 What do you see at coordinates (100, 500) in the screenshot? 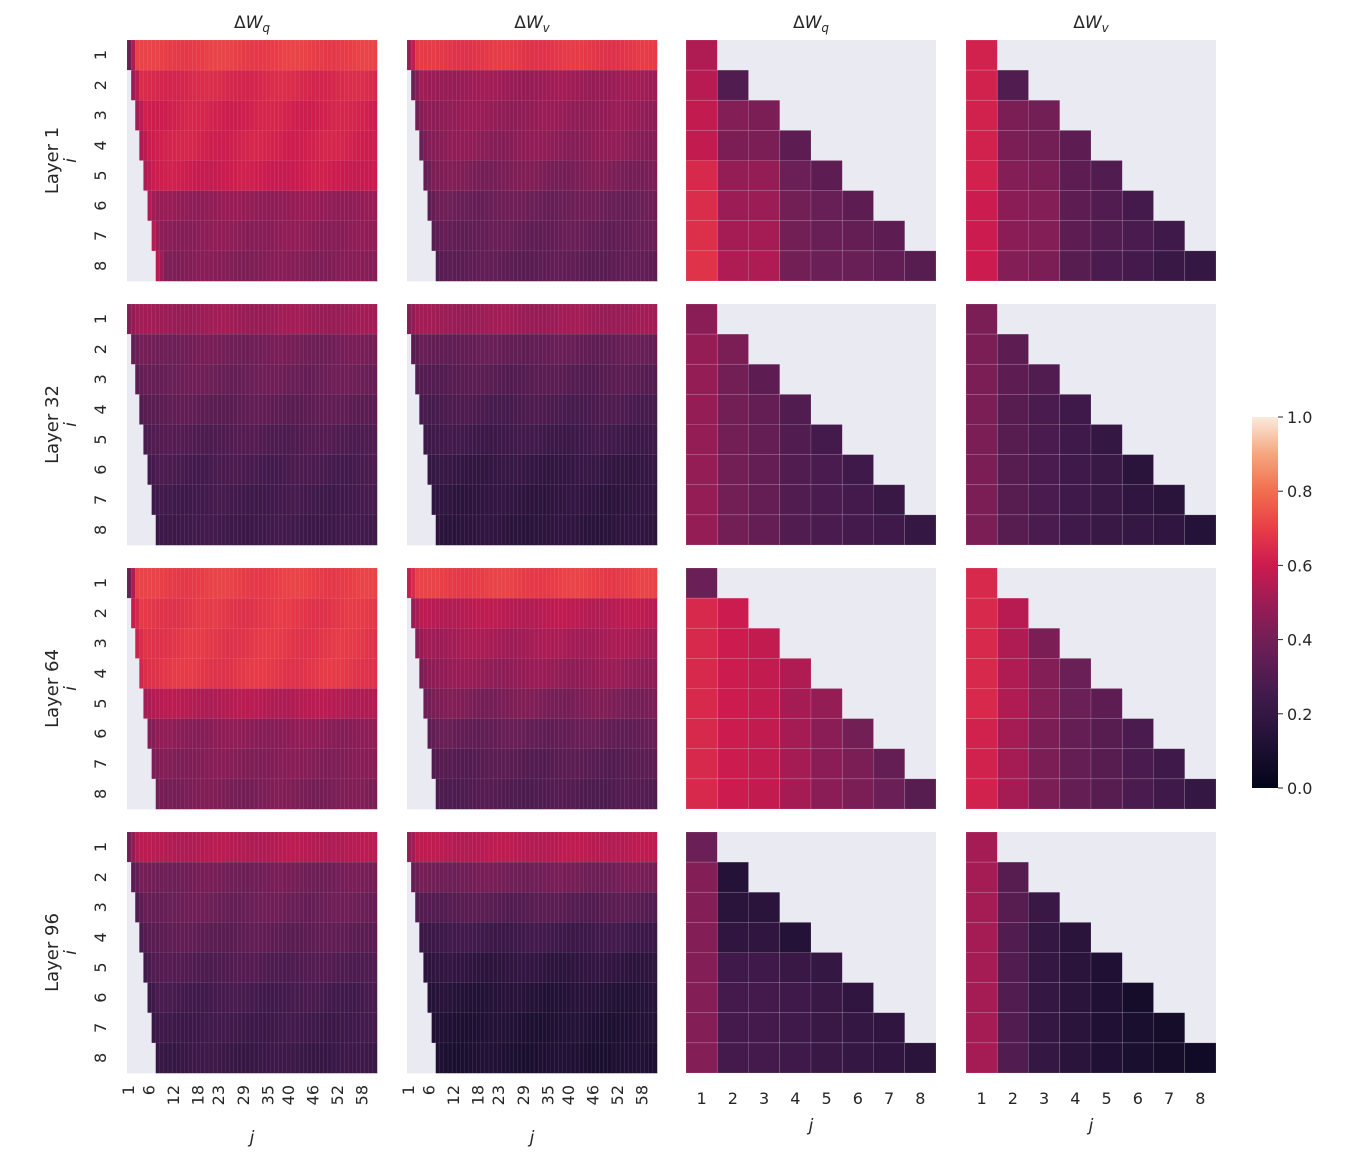
I see `y-tick-label: 7` at bounding box center [100, 500].